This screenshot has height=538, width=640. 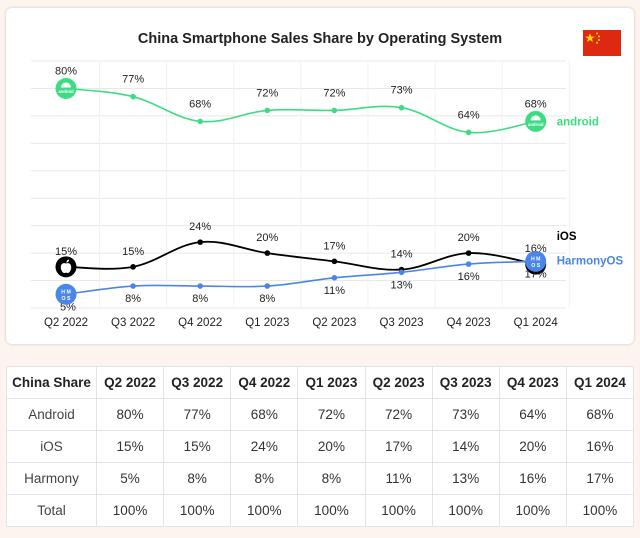 I want to click on series-android: 80% 77% 68% 72% 72% 73% 64% 68% android android, so click(x=301, y=100).